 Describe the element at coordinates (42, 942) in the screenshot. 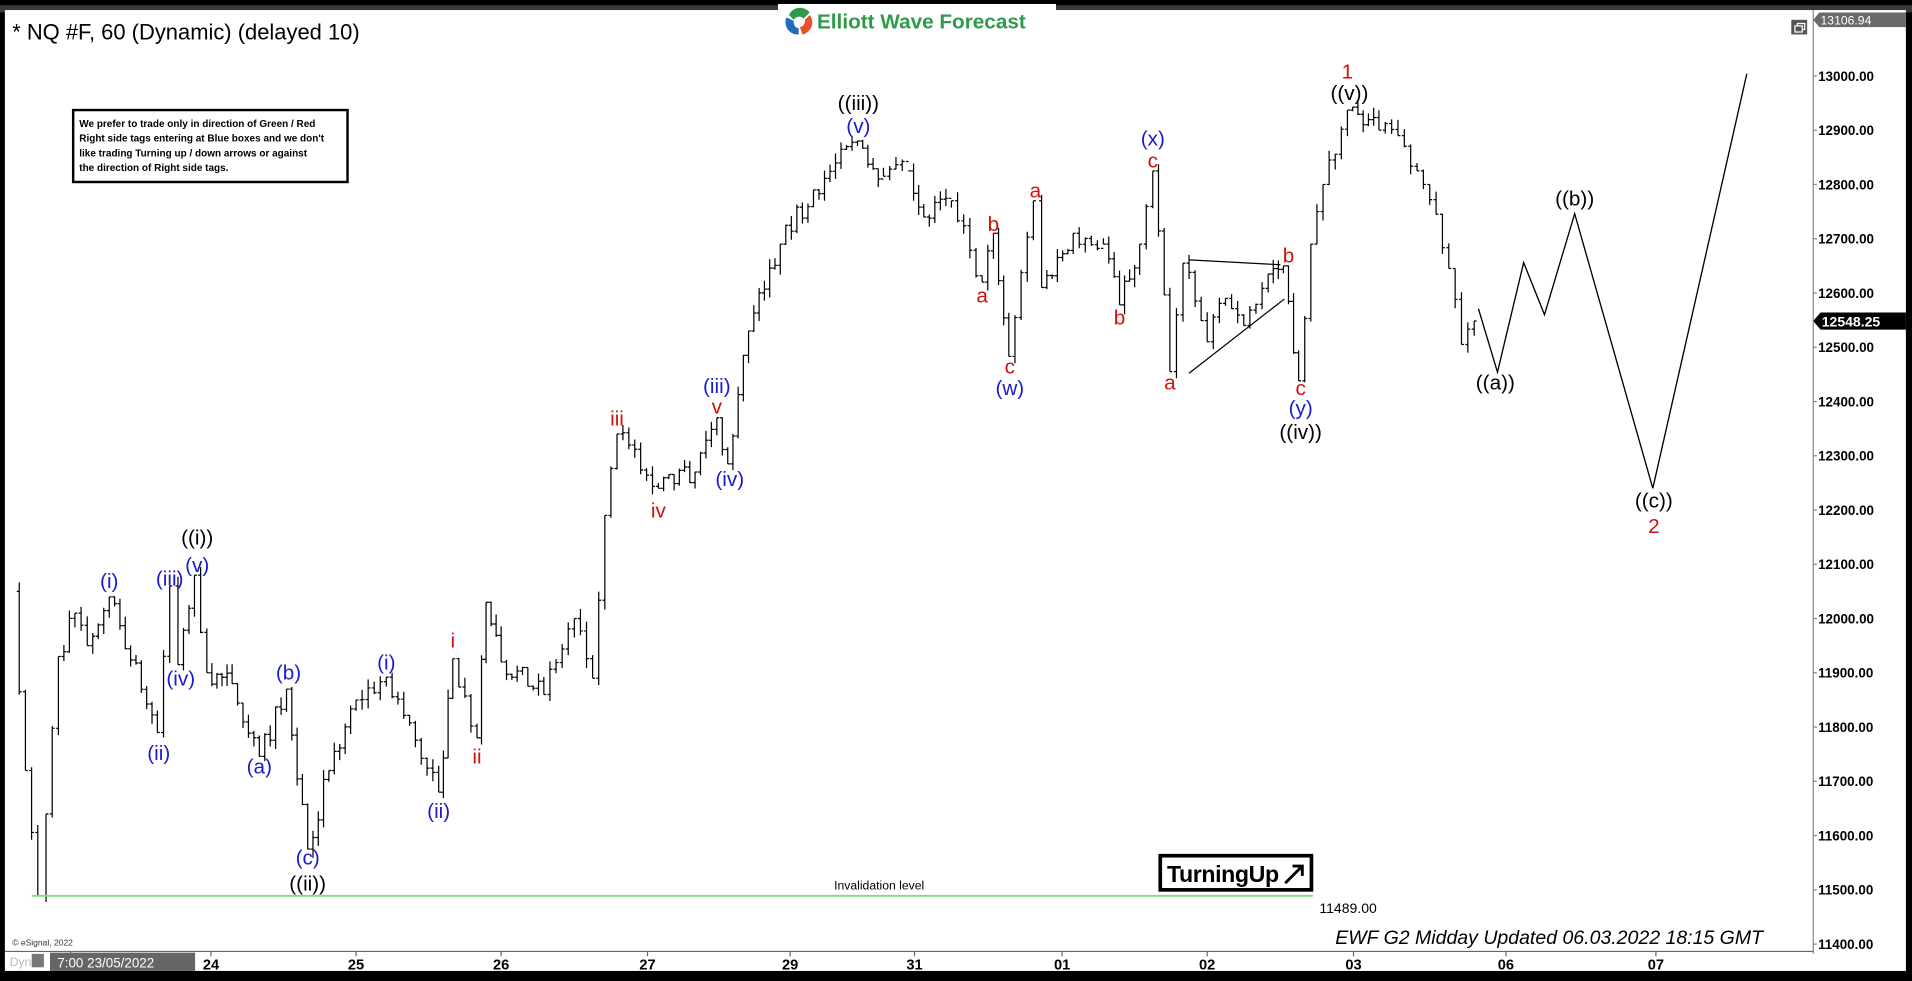

I see `copyright: © eSignal, 2022` at that location.